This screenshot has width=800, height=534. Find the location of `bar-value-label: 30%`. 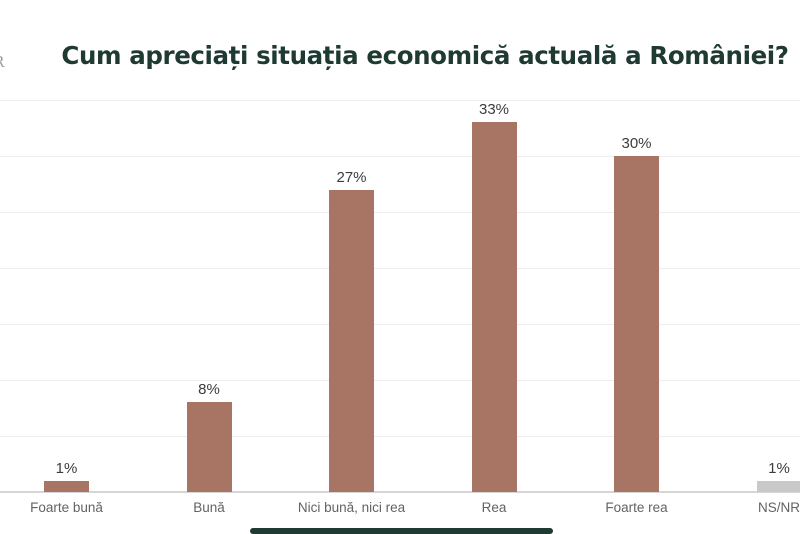

bar-value-label: 30% is located at coordinates (636, 143).